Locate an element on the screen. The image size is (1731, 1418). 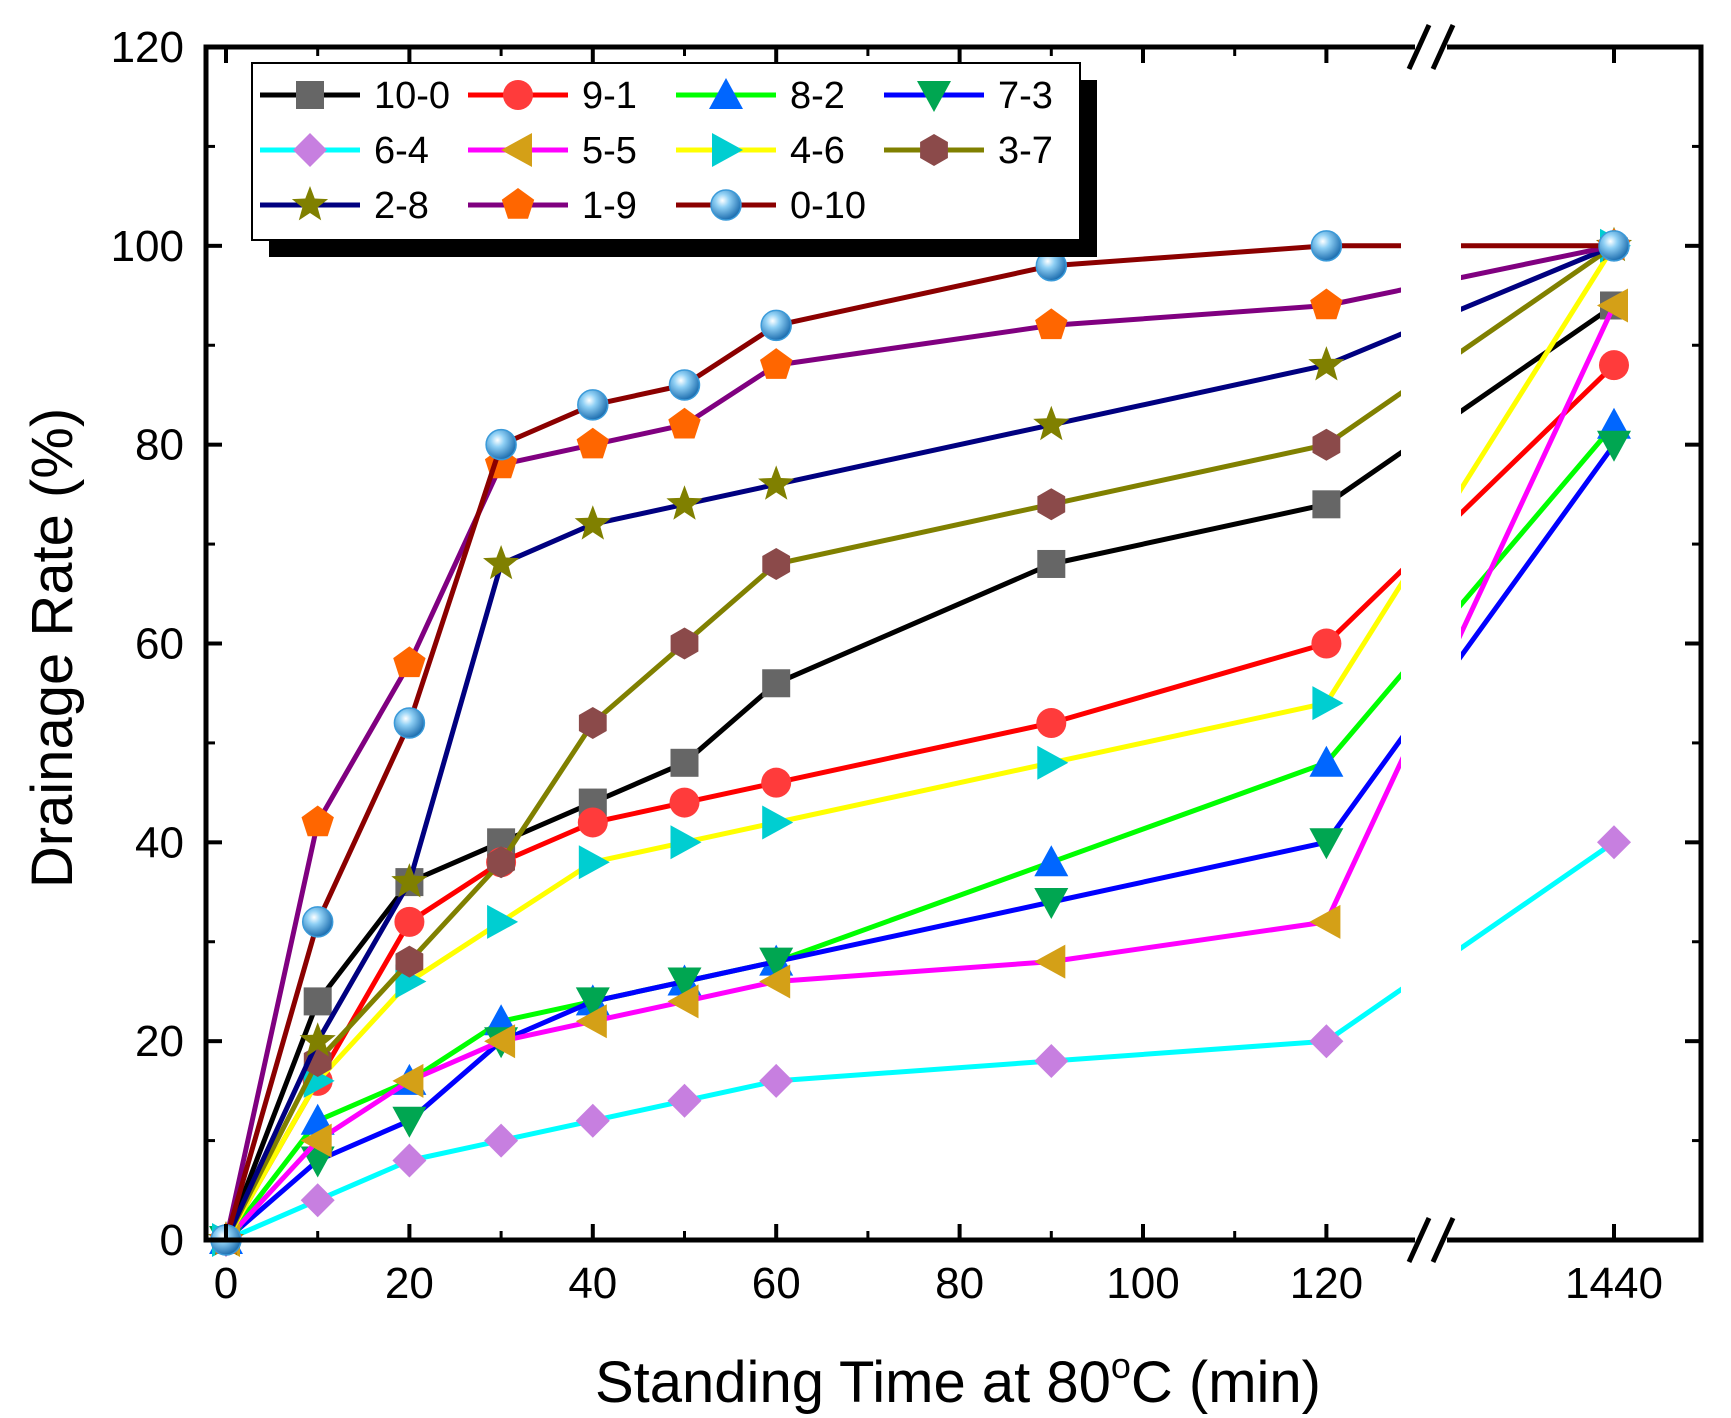
legend-label: 2-8 is located at coordinates (401, 206).